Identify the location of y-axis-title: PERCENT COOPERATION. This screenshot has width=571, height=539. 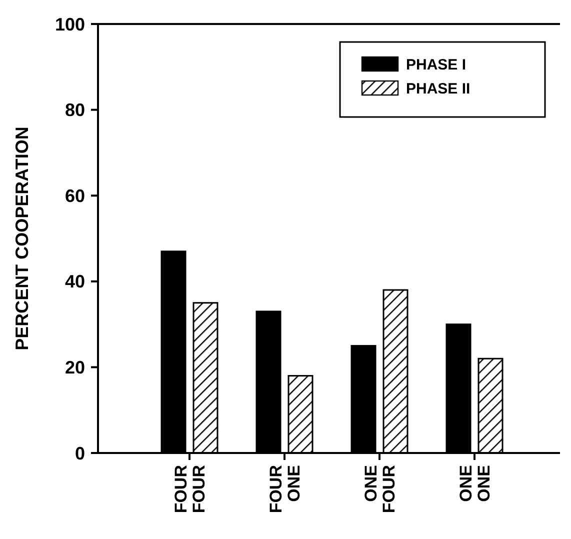
(22, 238).